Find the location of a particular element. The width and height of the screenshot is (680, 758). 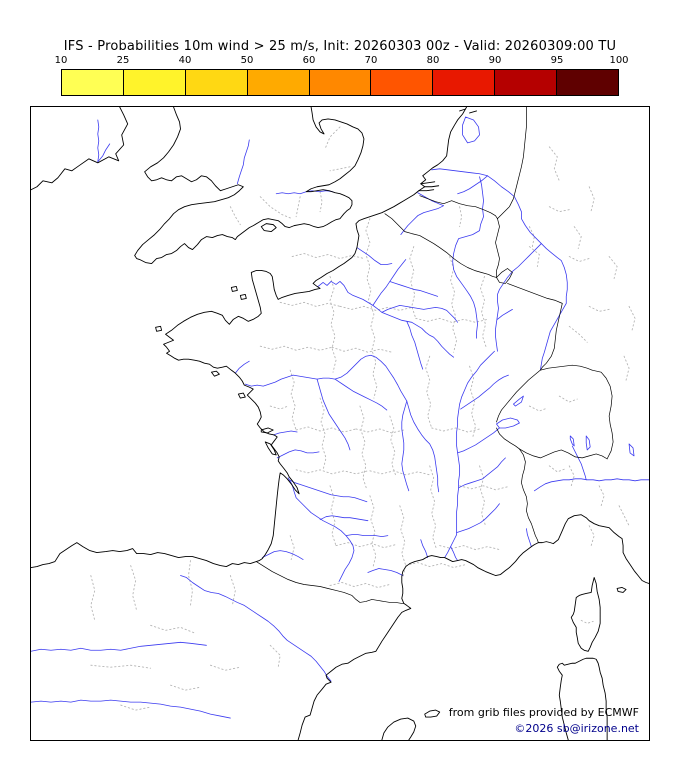

river-marne is located at coordinates (420, 313).